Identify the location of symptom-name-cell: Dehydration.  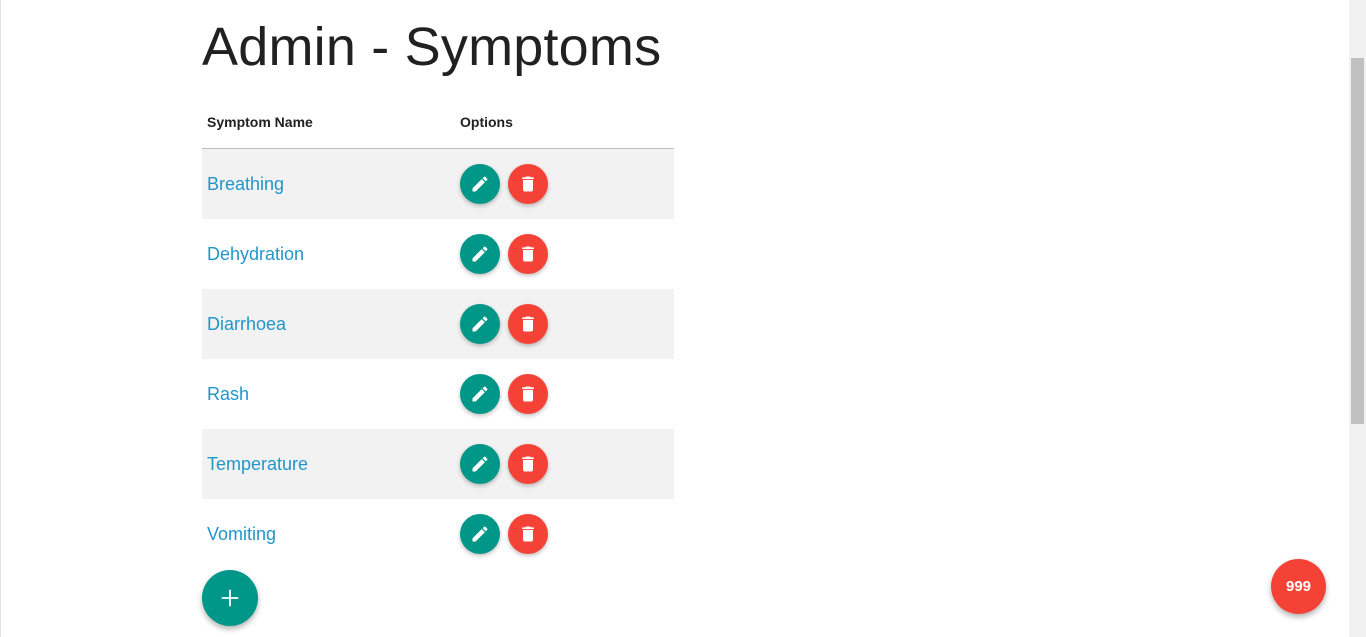
(328, 254).